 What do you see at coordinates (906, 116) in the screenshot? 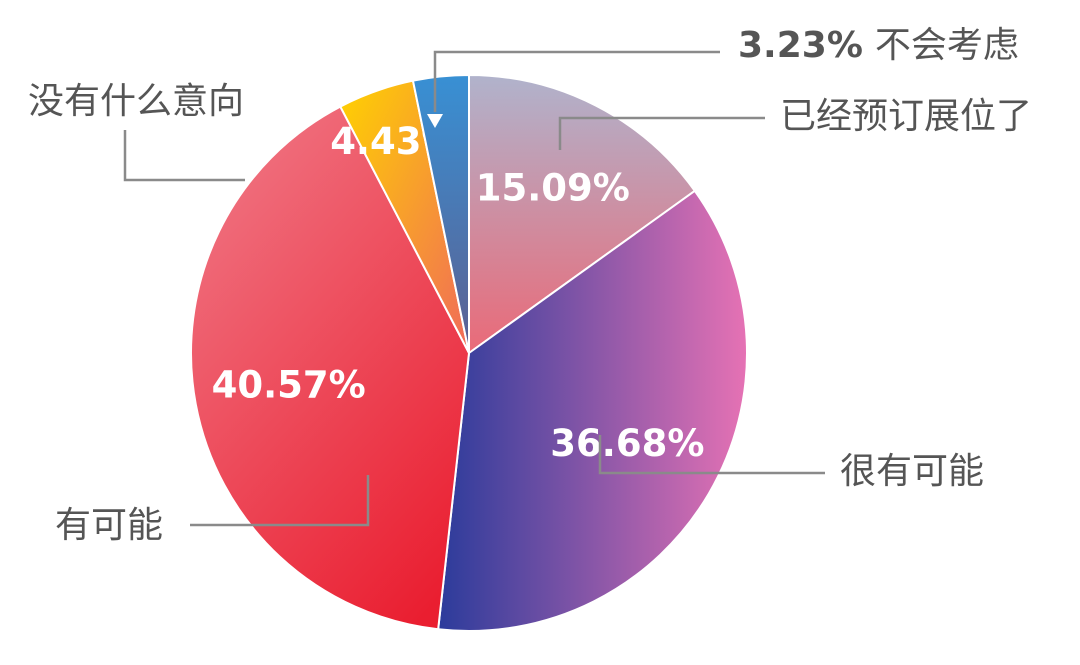
I see `category-label: 已经预订展位了` at bounding box center [906, 116].